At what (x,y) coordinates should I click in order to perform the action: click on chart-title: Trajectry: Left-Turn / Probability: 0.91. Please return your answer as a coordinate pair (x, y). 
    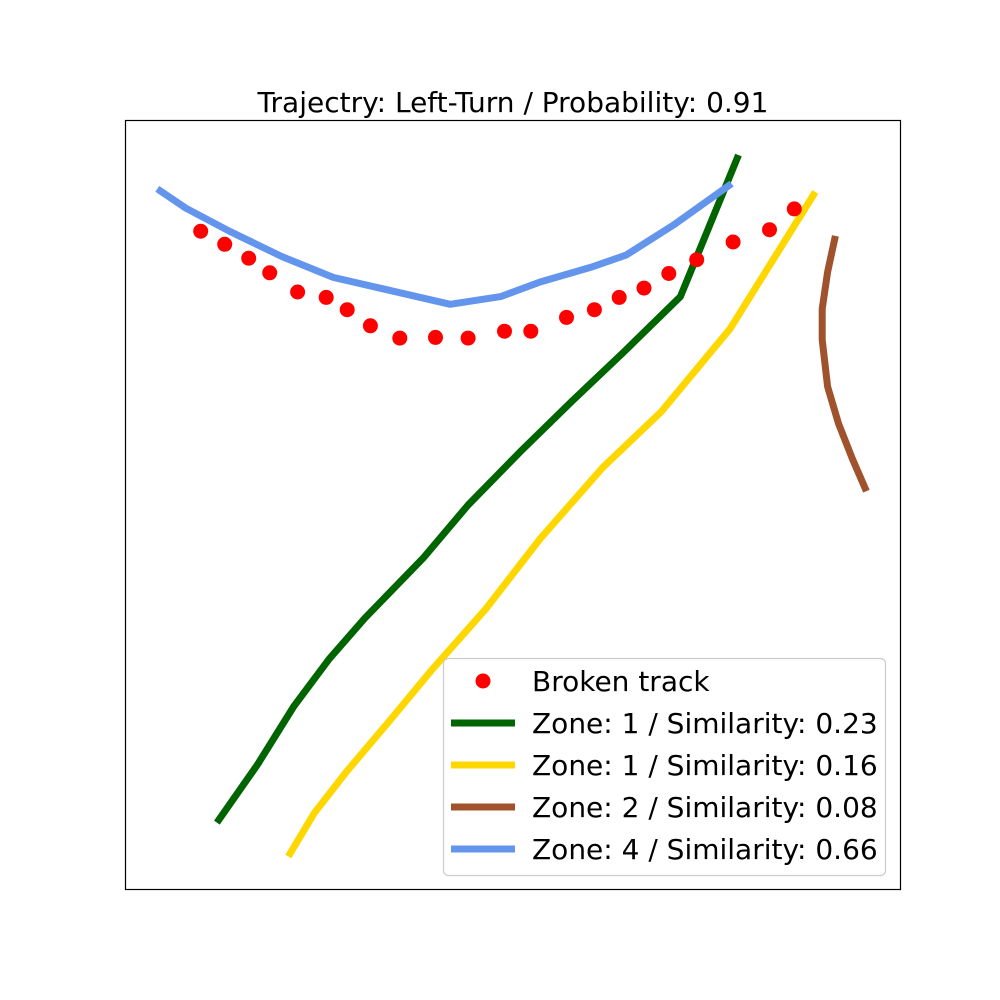
    Looking at the image, I should click on (513, 102).